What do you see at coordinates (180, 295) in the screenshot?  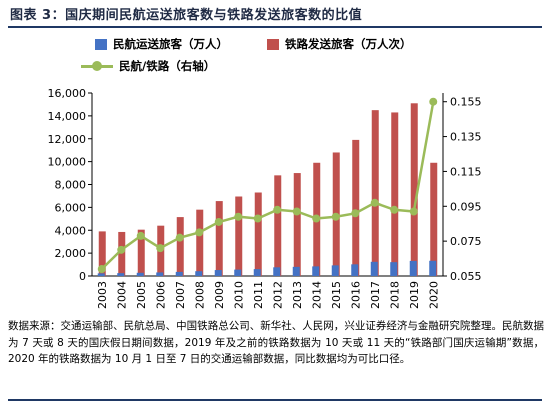 I see `x-tick-label: 2007` at bounding box center [180, 295].